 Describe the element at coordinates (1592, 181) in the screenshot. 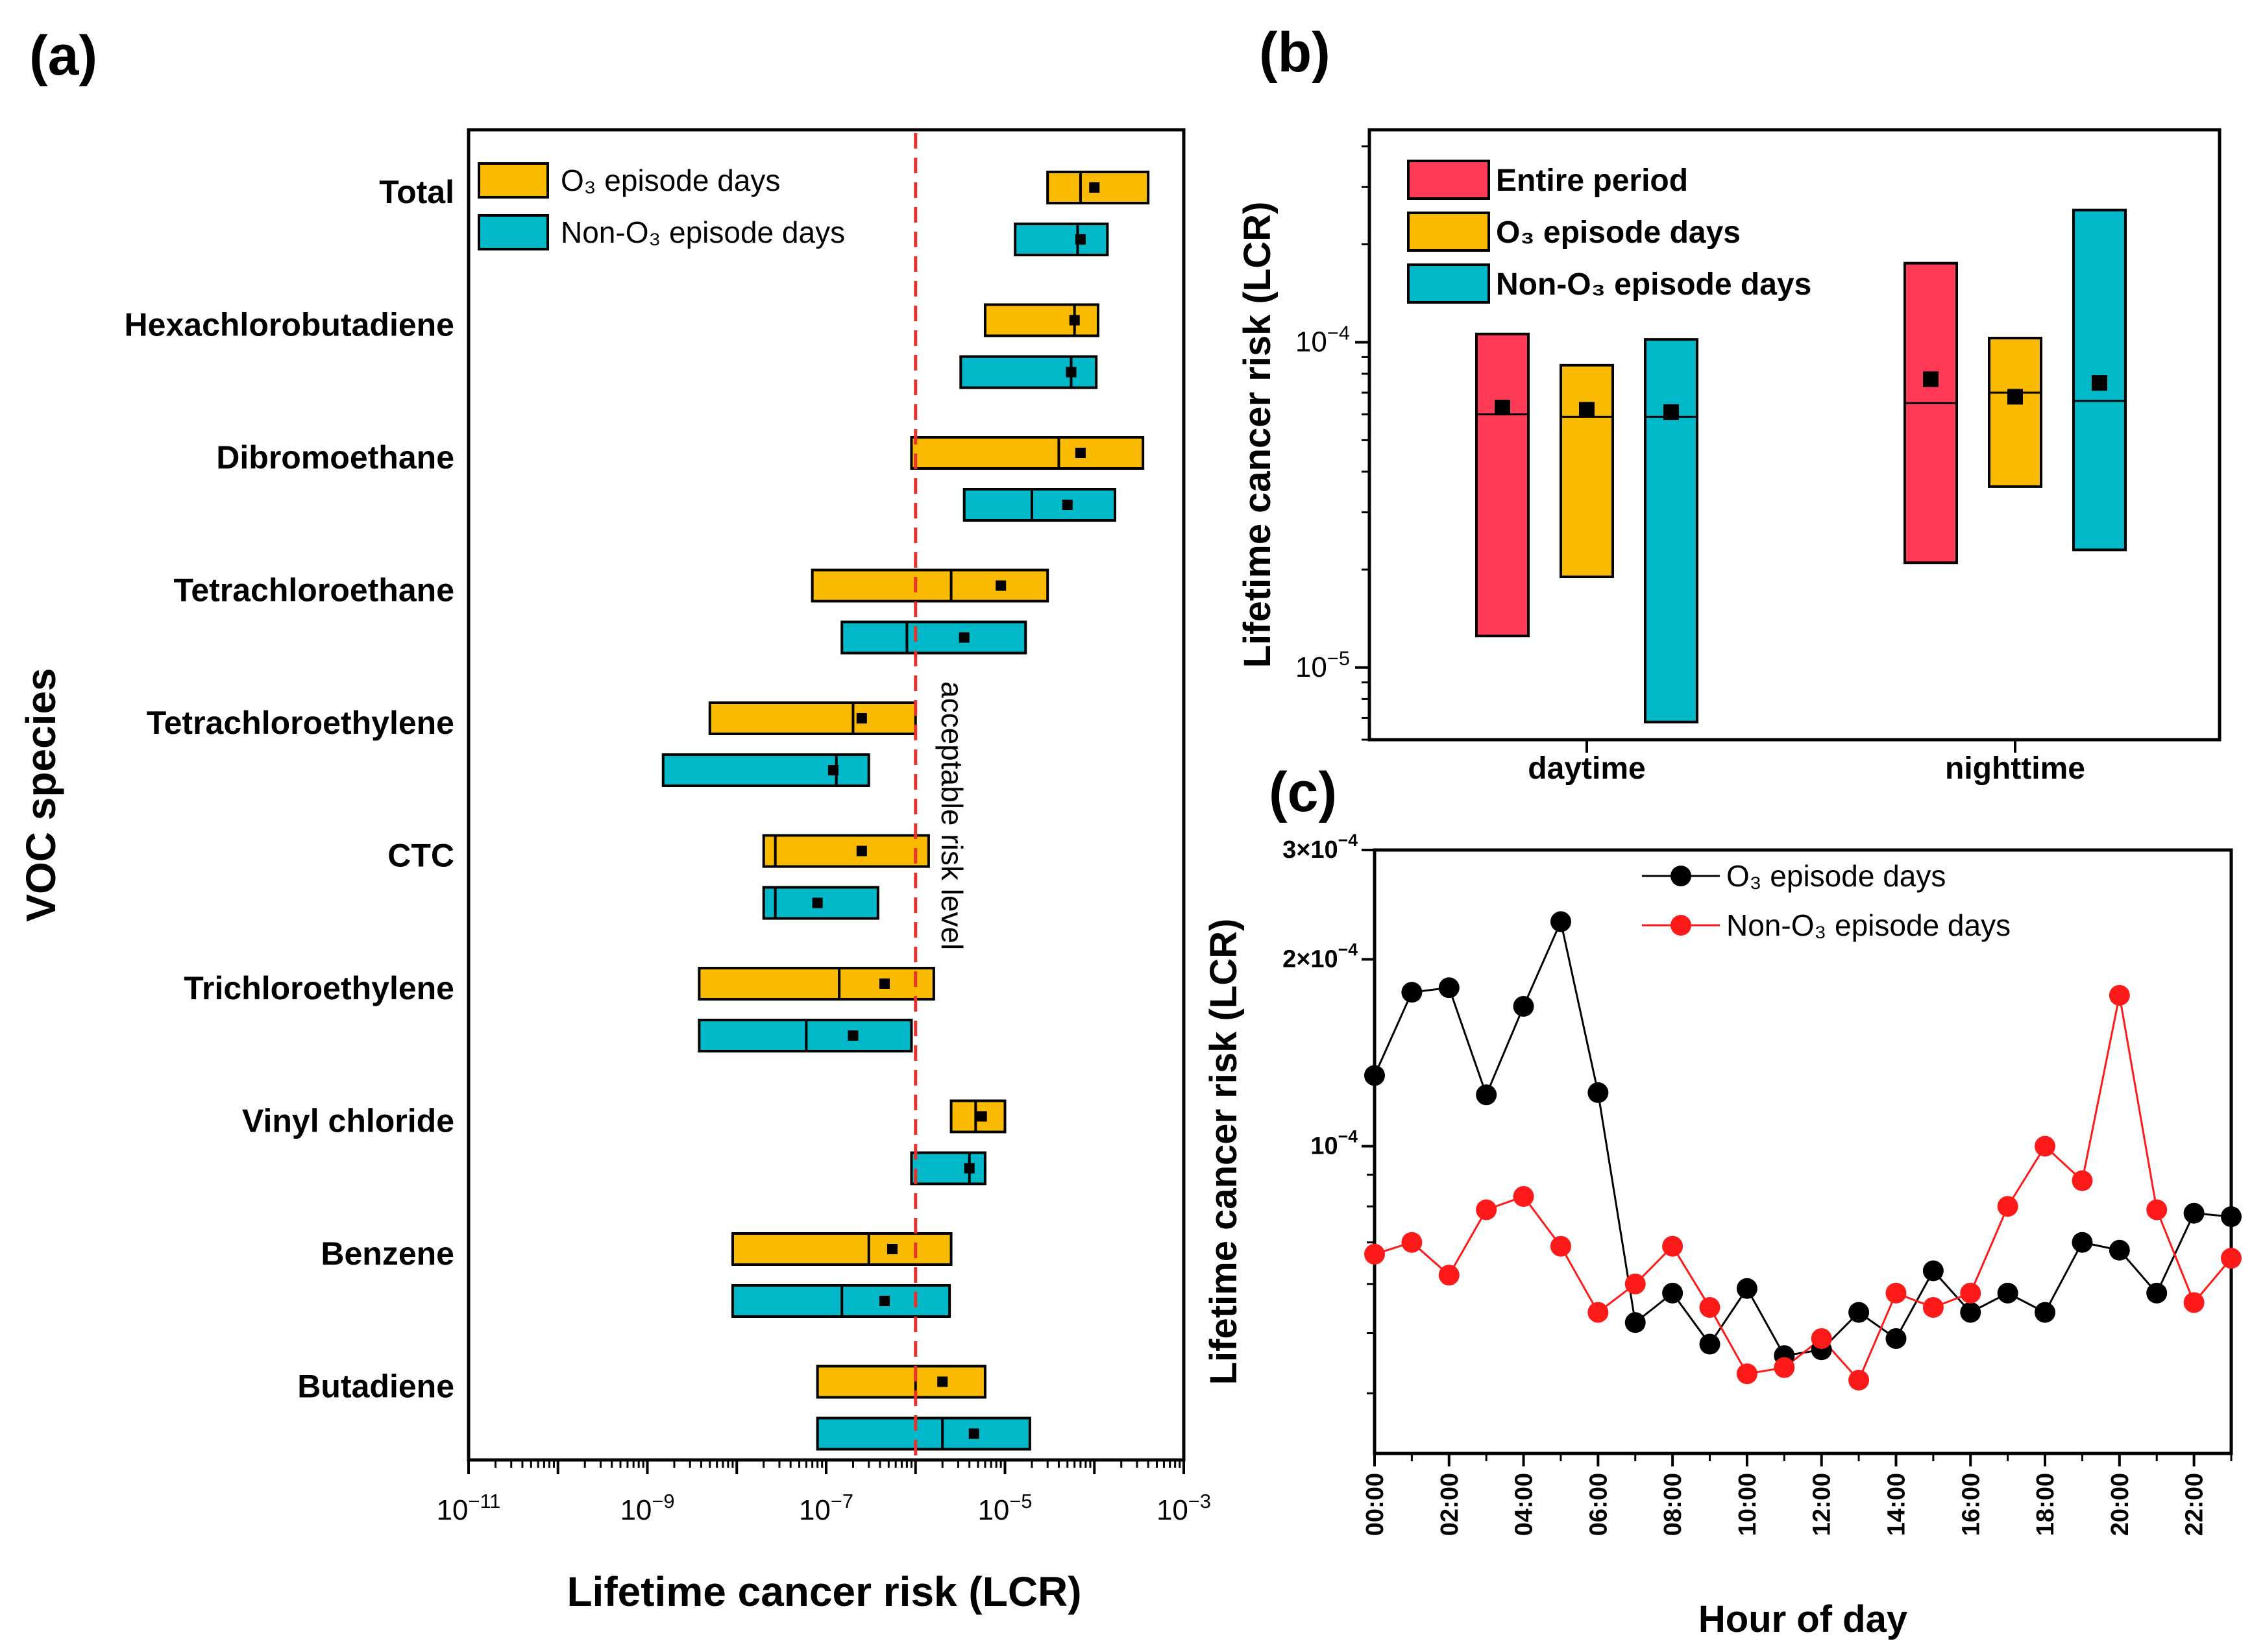

I see `legend-entire-label: Entire period` at that location.